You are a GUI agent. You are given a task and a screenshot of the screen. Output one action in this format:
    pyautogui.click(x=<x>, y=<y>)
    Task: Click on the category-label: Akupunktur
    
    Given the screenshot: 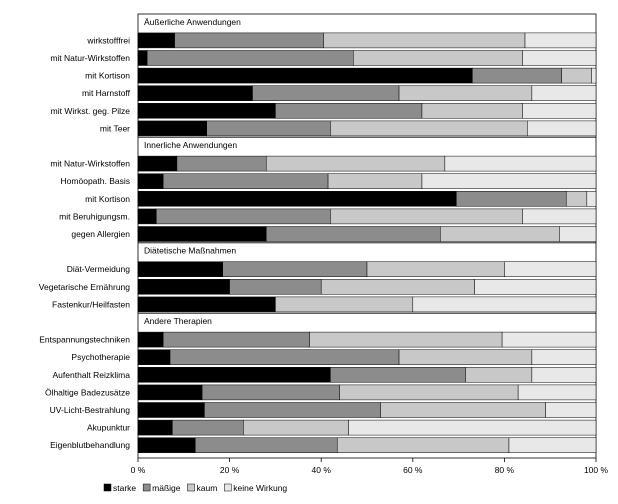 What is the action you would take?
    pyautogui.click(x=108, y=428)
    